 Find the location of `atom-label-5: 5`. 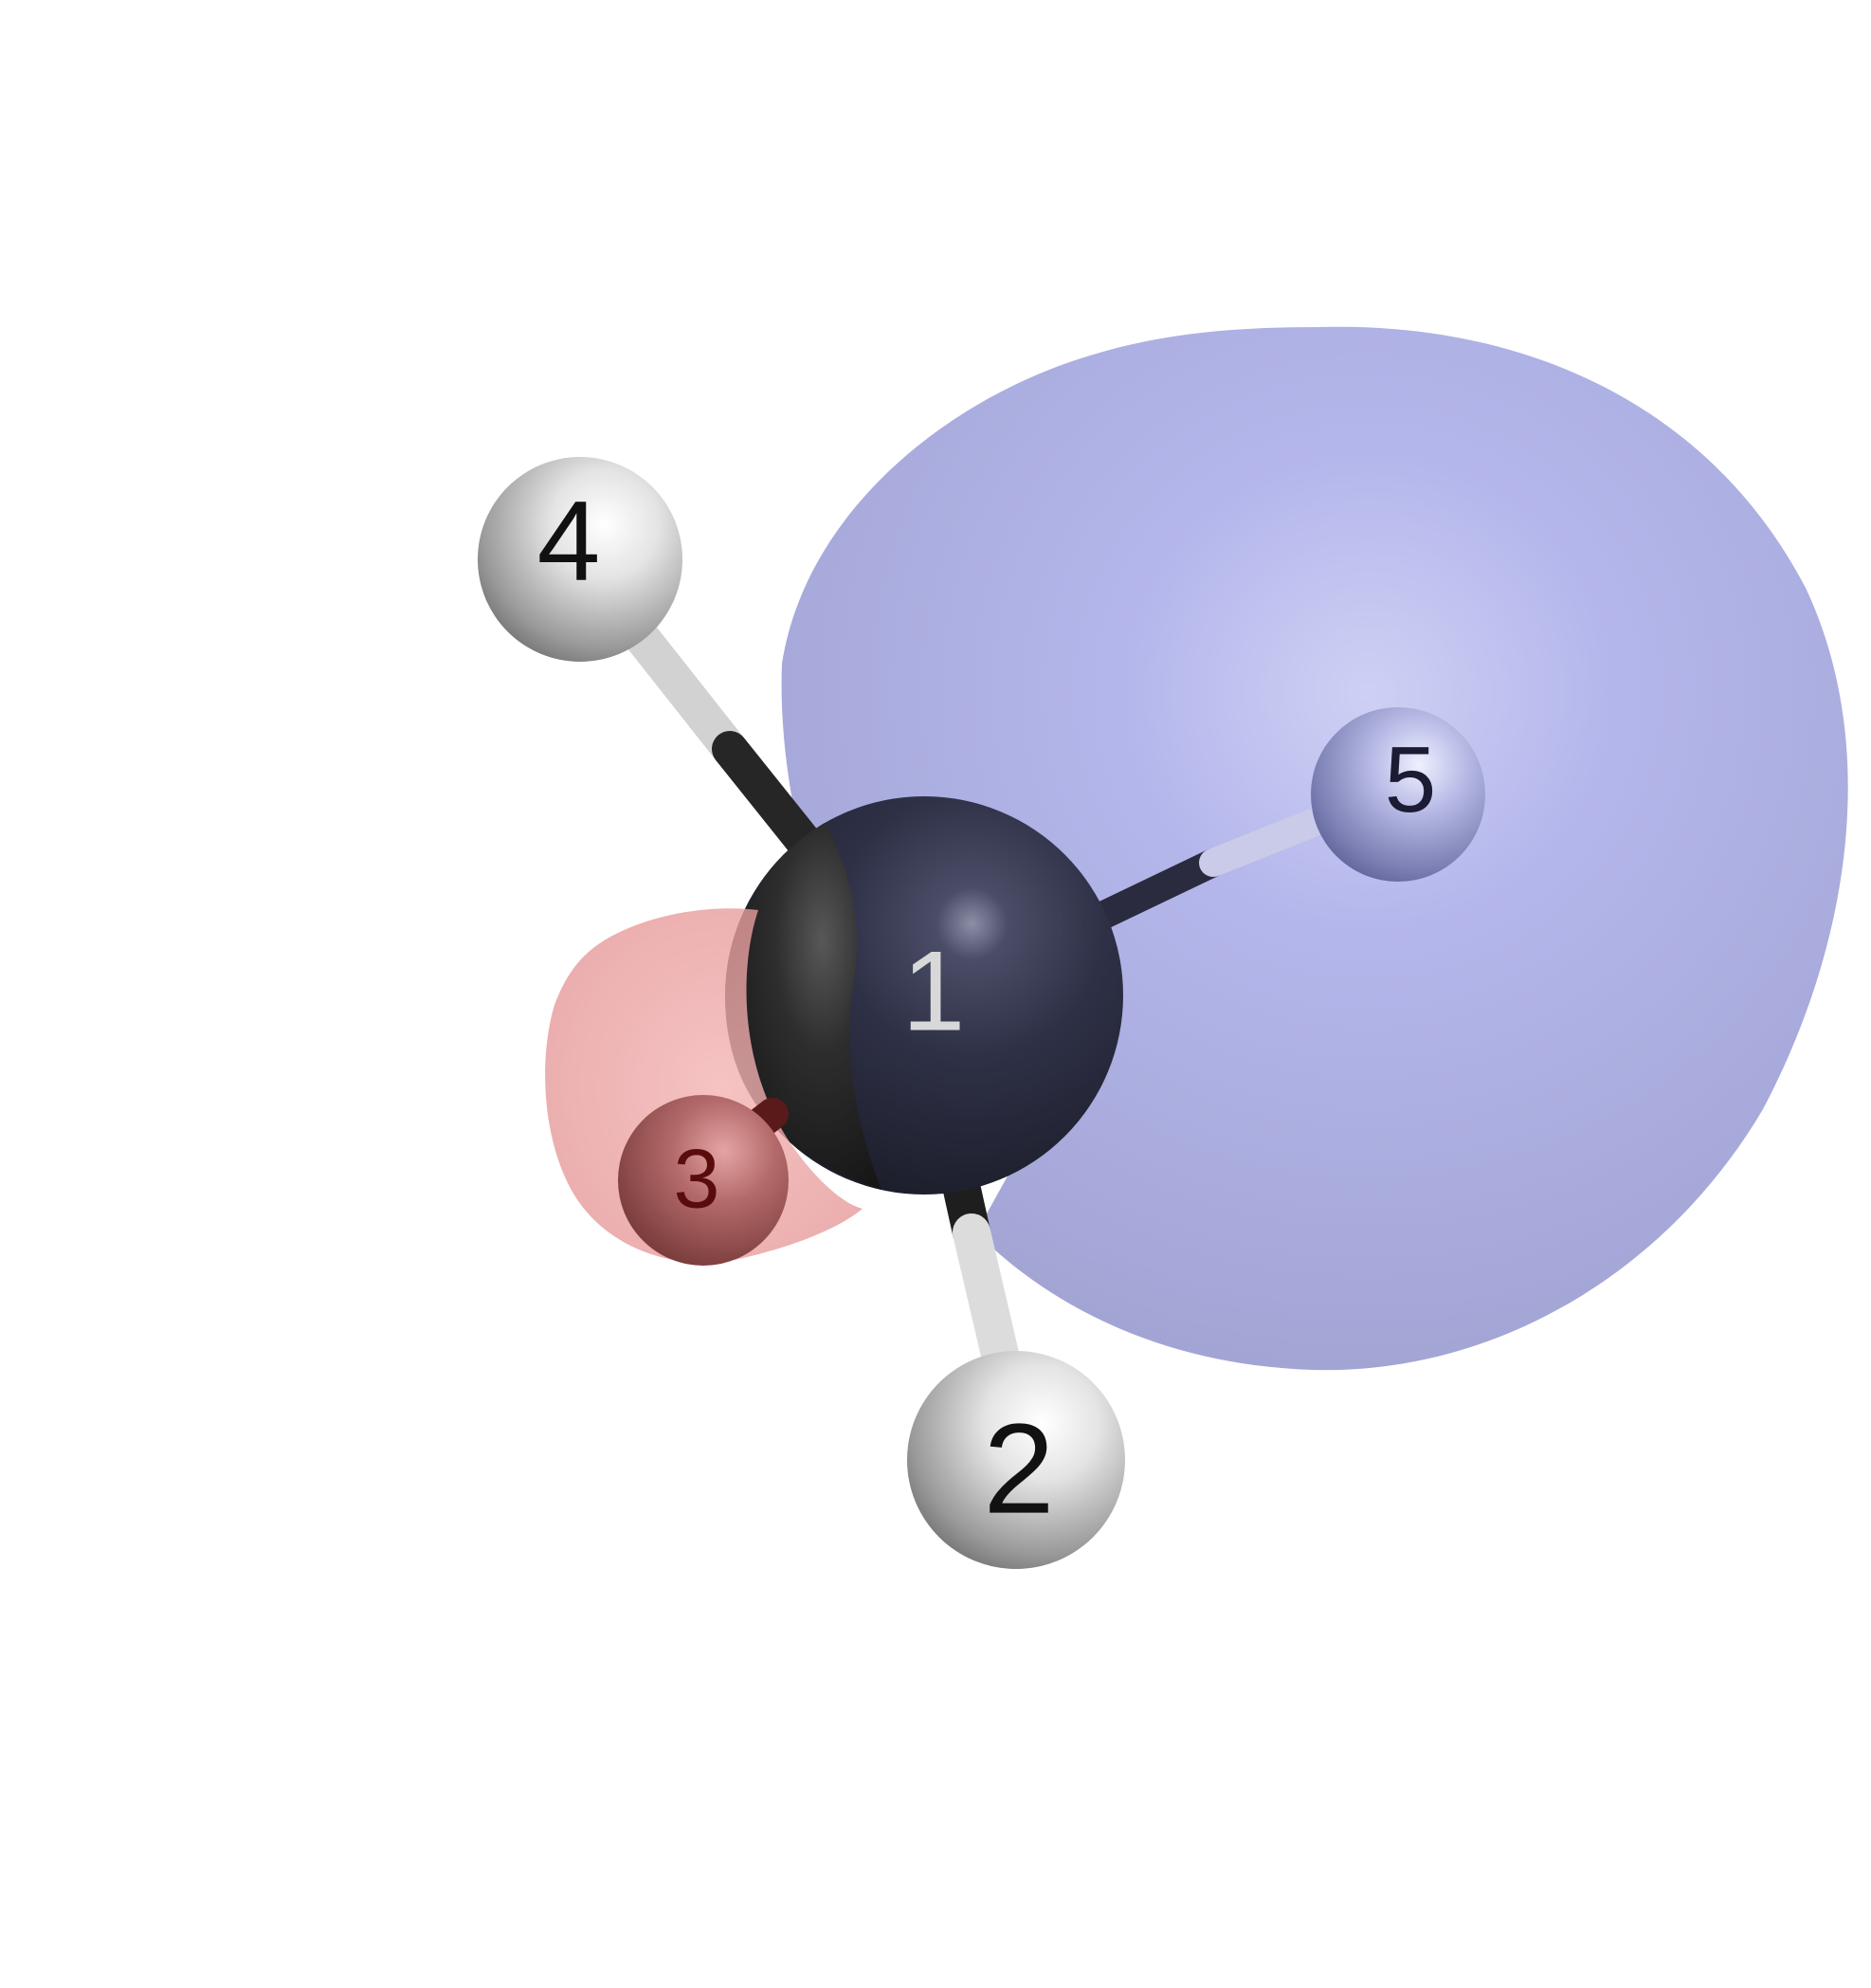

atom-label-5: 5 is located at coordinates (1411, 779).